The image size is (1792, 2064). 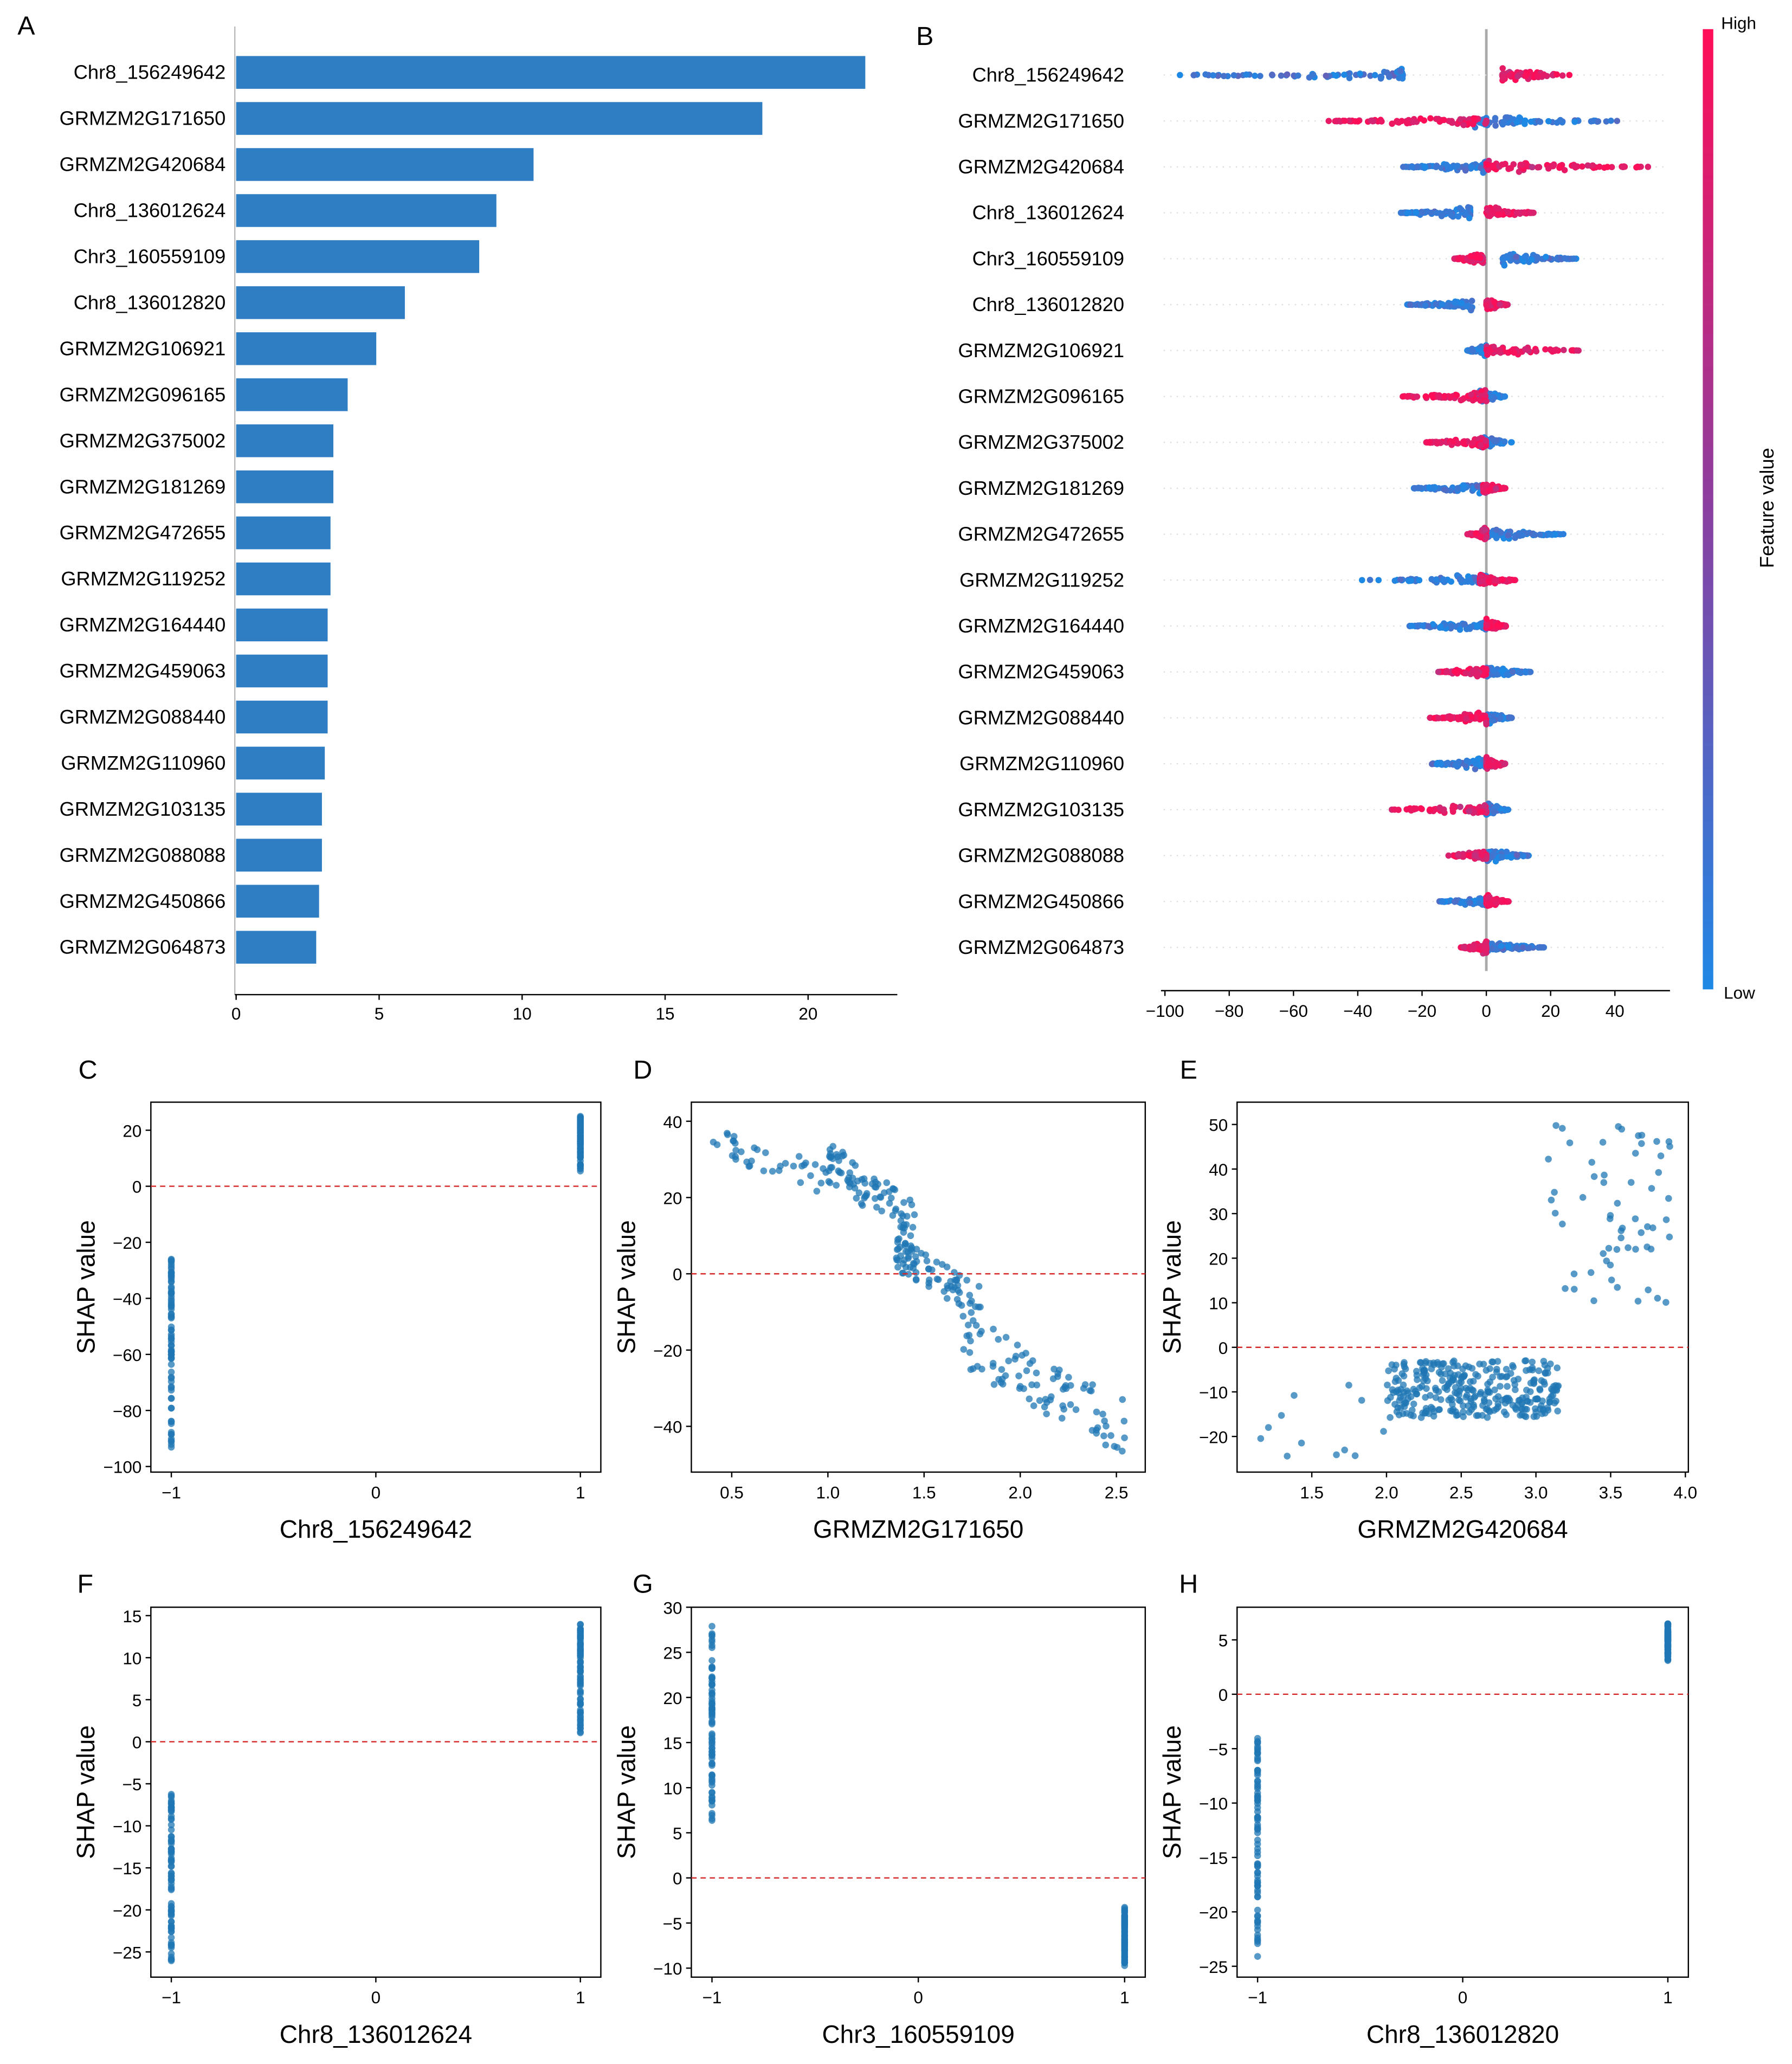 What do you see at coordinates (86, 1584) in the screenshot?
I see `panel-label-F: F` at bounding box center [86, 1584].